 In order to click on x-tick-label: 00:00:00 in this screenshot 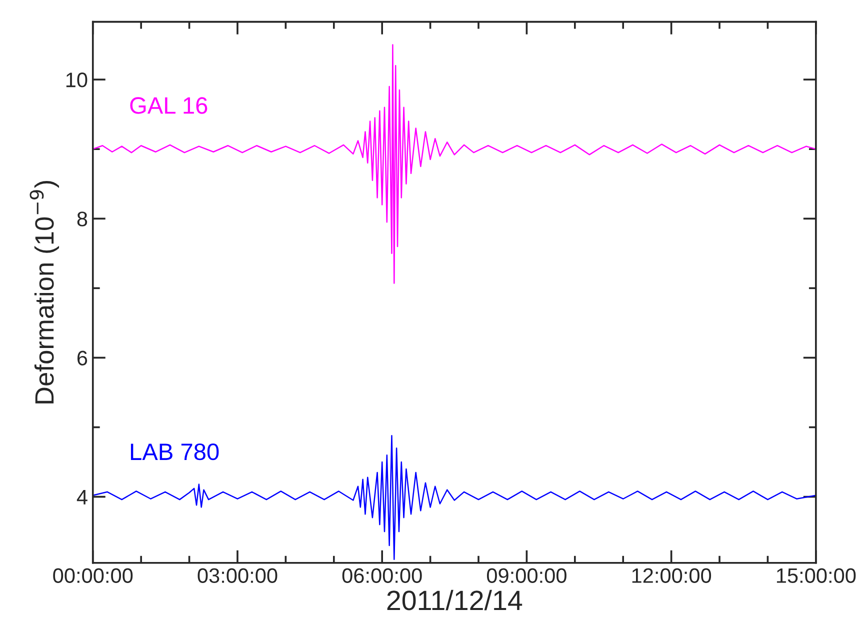, I will do `click(93, 576)`.